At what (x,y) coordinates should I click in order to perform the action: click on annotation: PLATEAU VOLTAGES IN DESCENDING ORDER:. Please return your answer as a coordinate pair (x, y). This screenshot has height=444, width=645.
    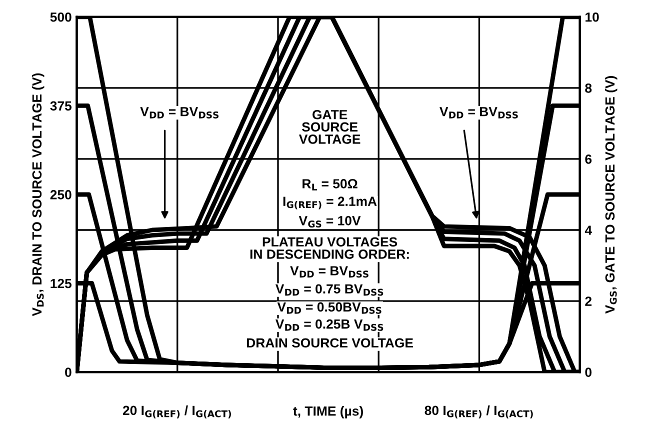
    Looking at the image, I should click on (329, 248).